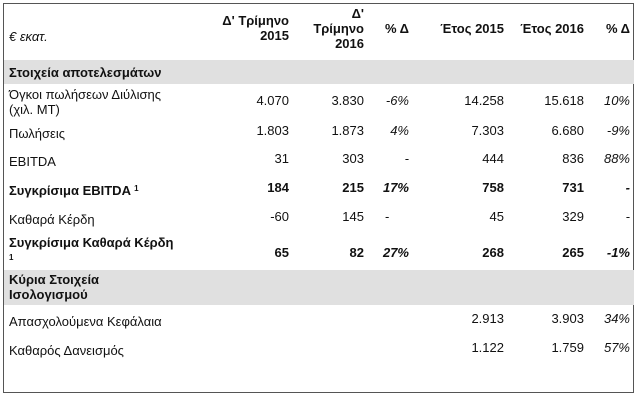  I want to click on cell-pct-y: -9%, so click(618, 130).